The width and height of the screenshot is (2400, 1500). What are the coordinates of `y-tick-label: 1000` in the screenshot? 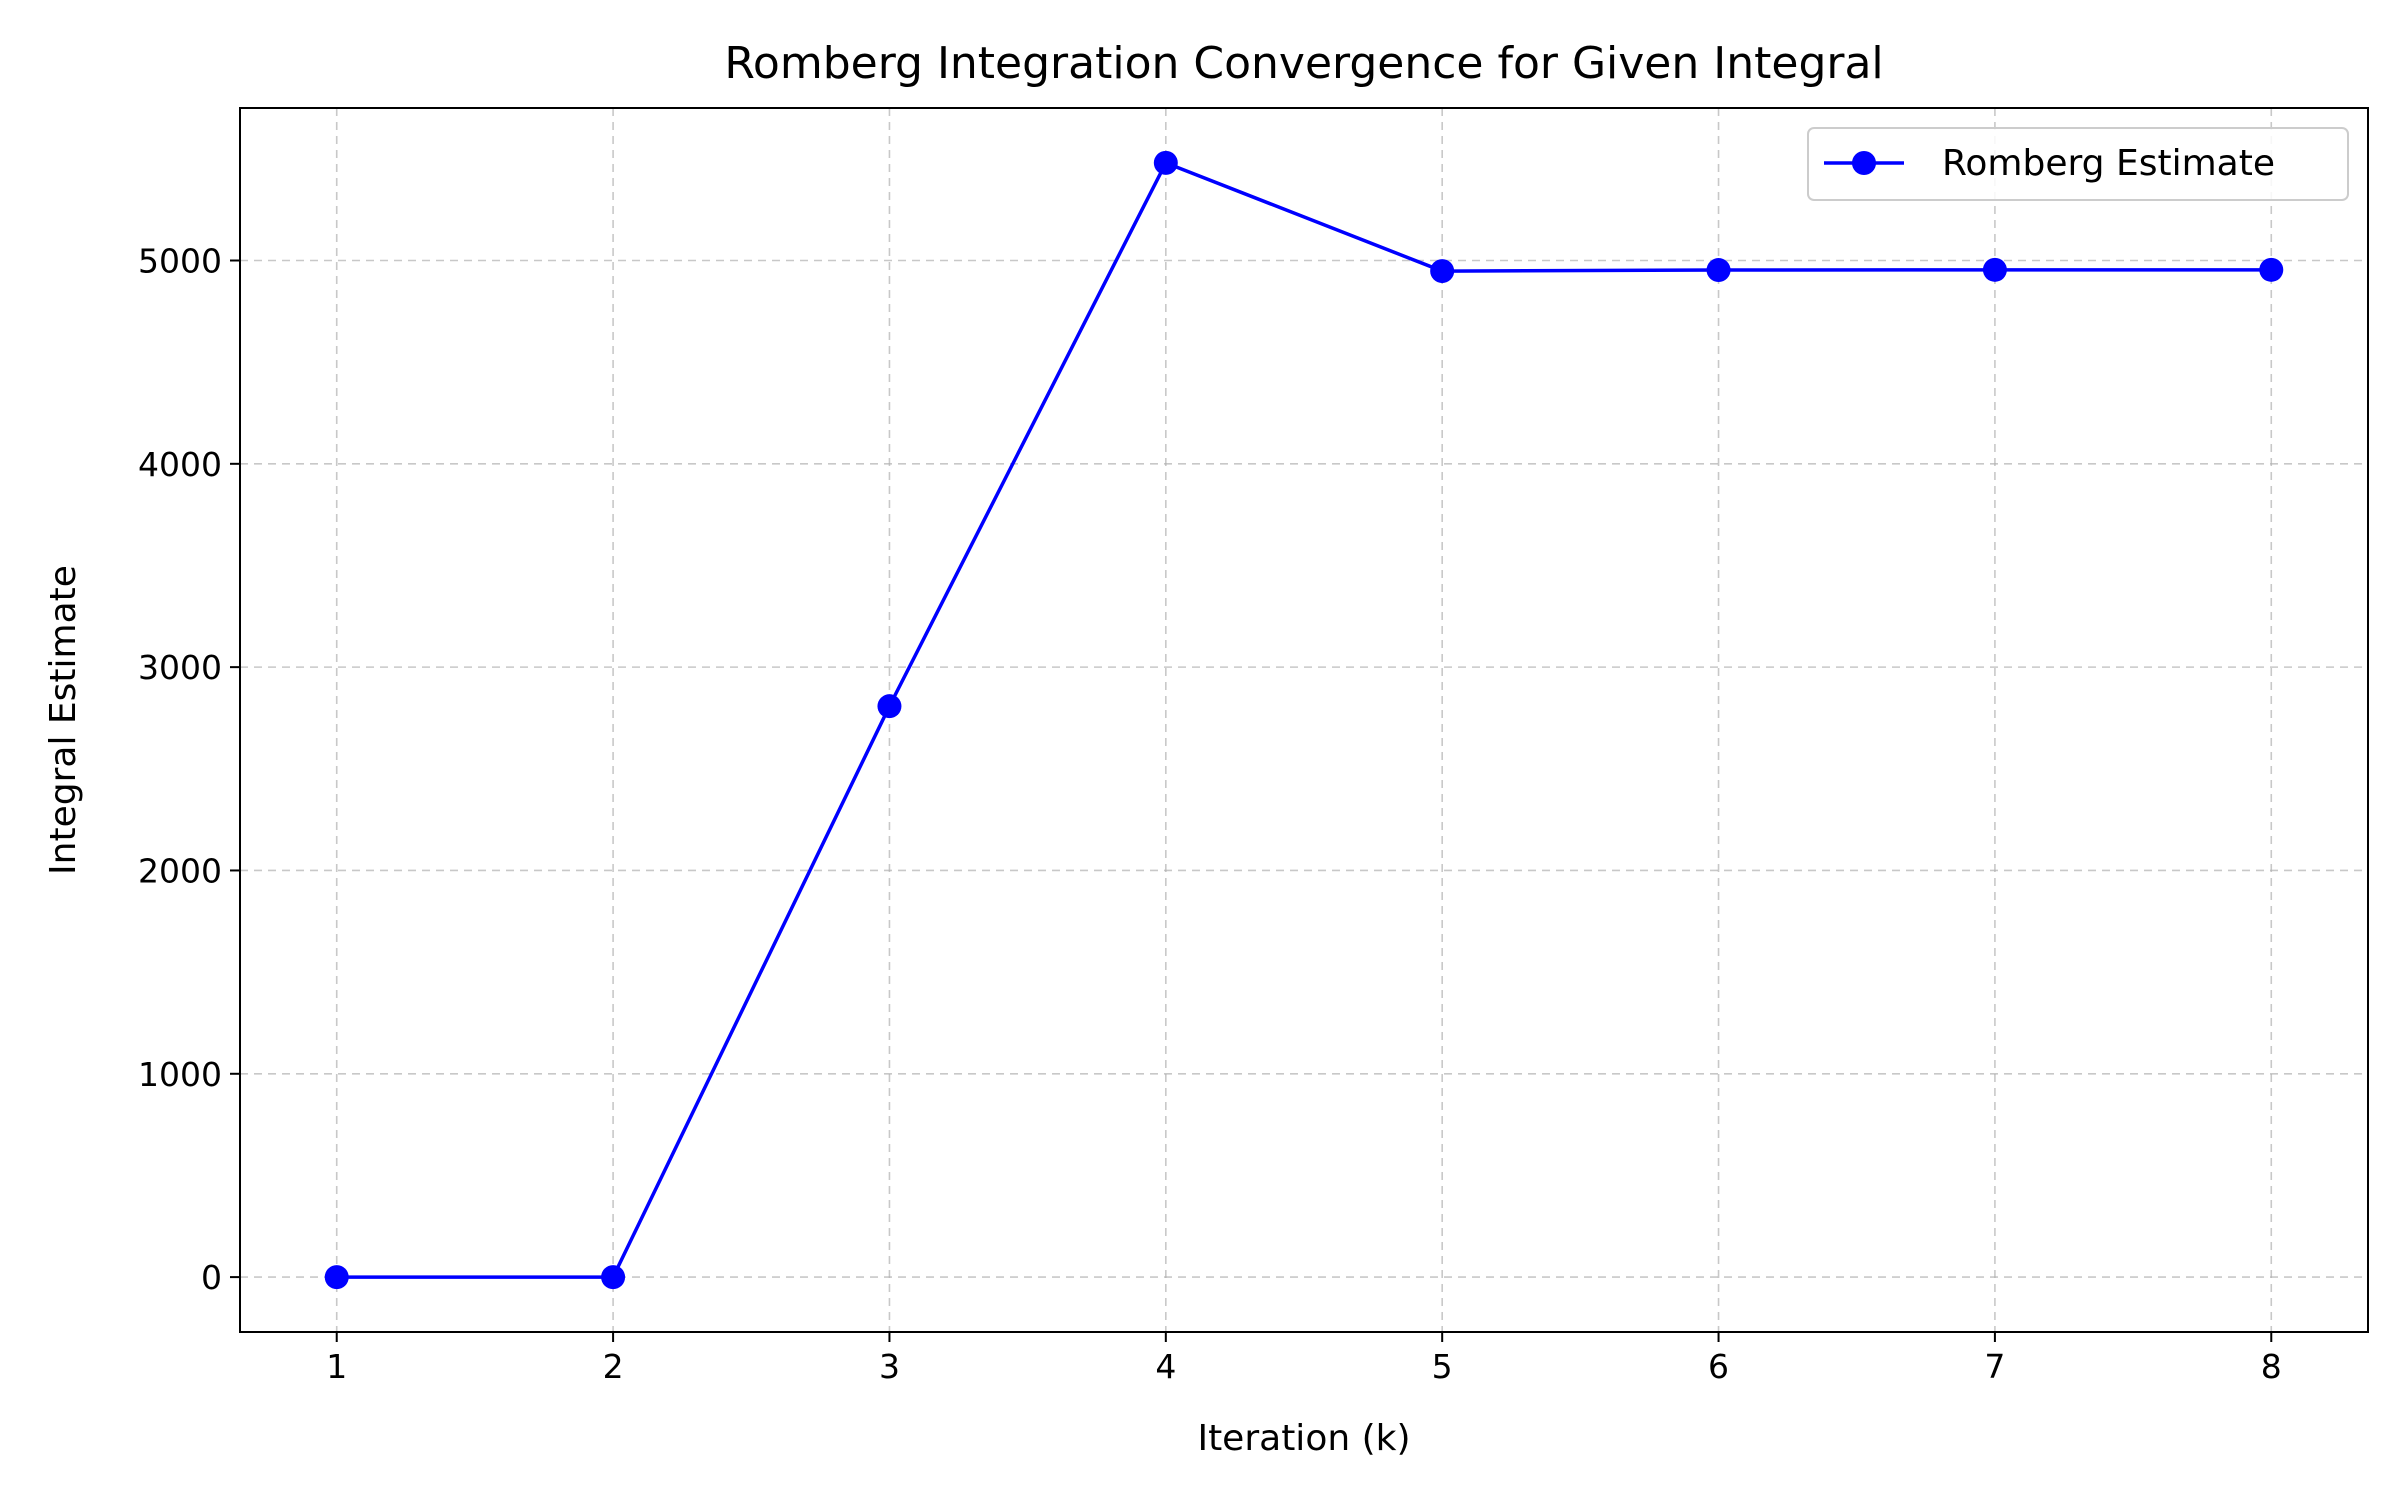 It's located at (180, 1074).